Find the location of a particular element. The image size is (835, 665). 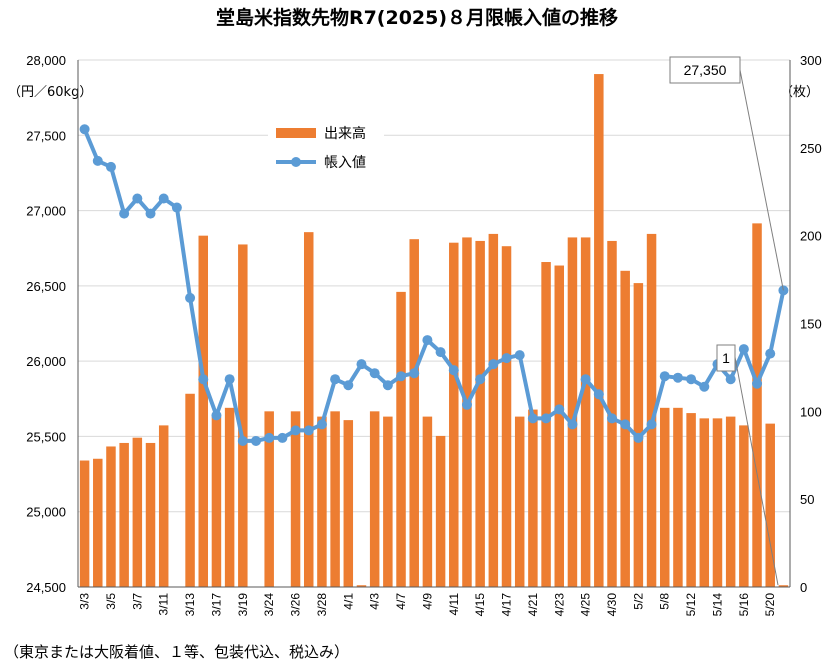

chart-title: 堂島米指数先物R7(2025)８月限帳入値の推移 is located at coordinates (417, 17).